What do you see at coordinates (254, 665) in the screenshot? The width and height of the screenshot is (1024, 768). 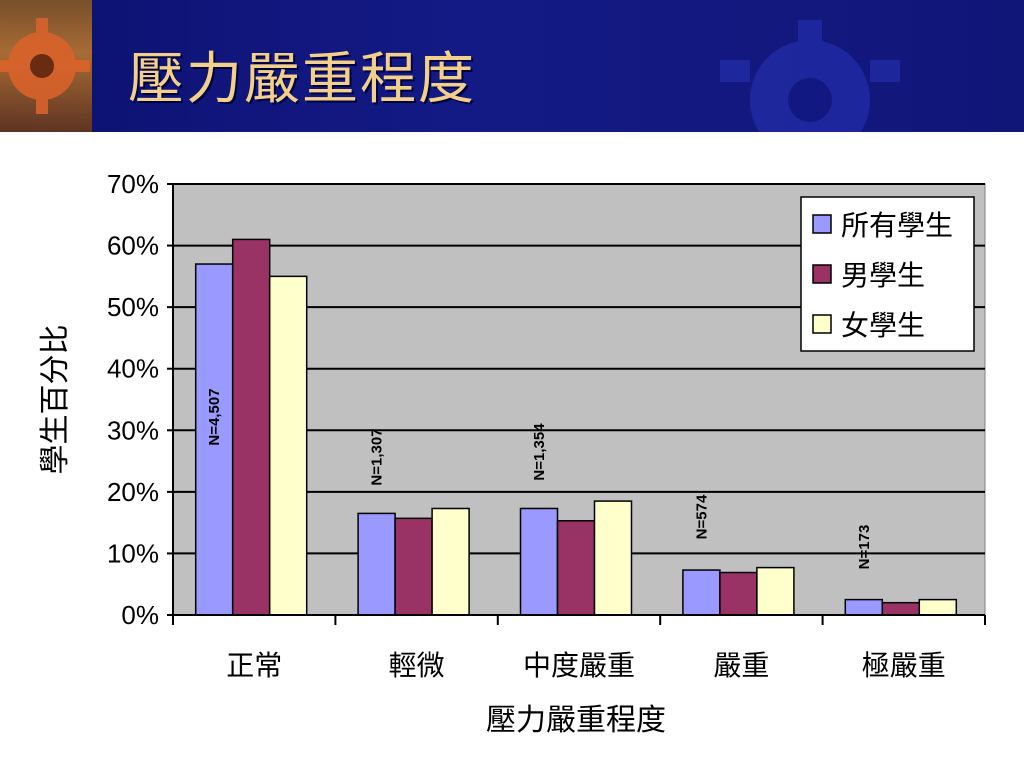 I see `x-tick-label: 正常` at bounding box center [254, 665].